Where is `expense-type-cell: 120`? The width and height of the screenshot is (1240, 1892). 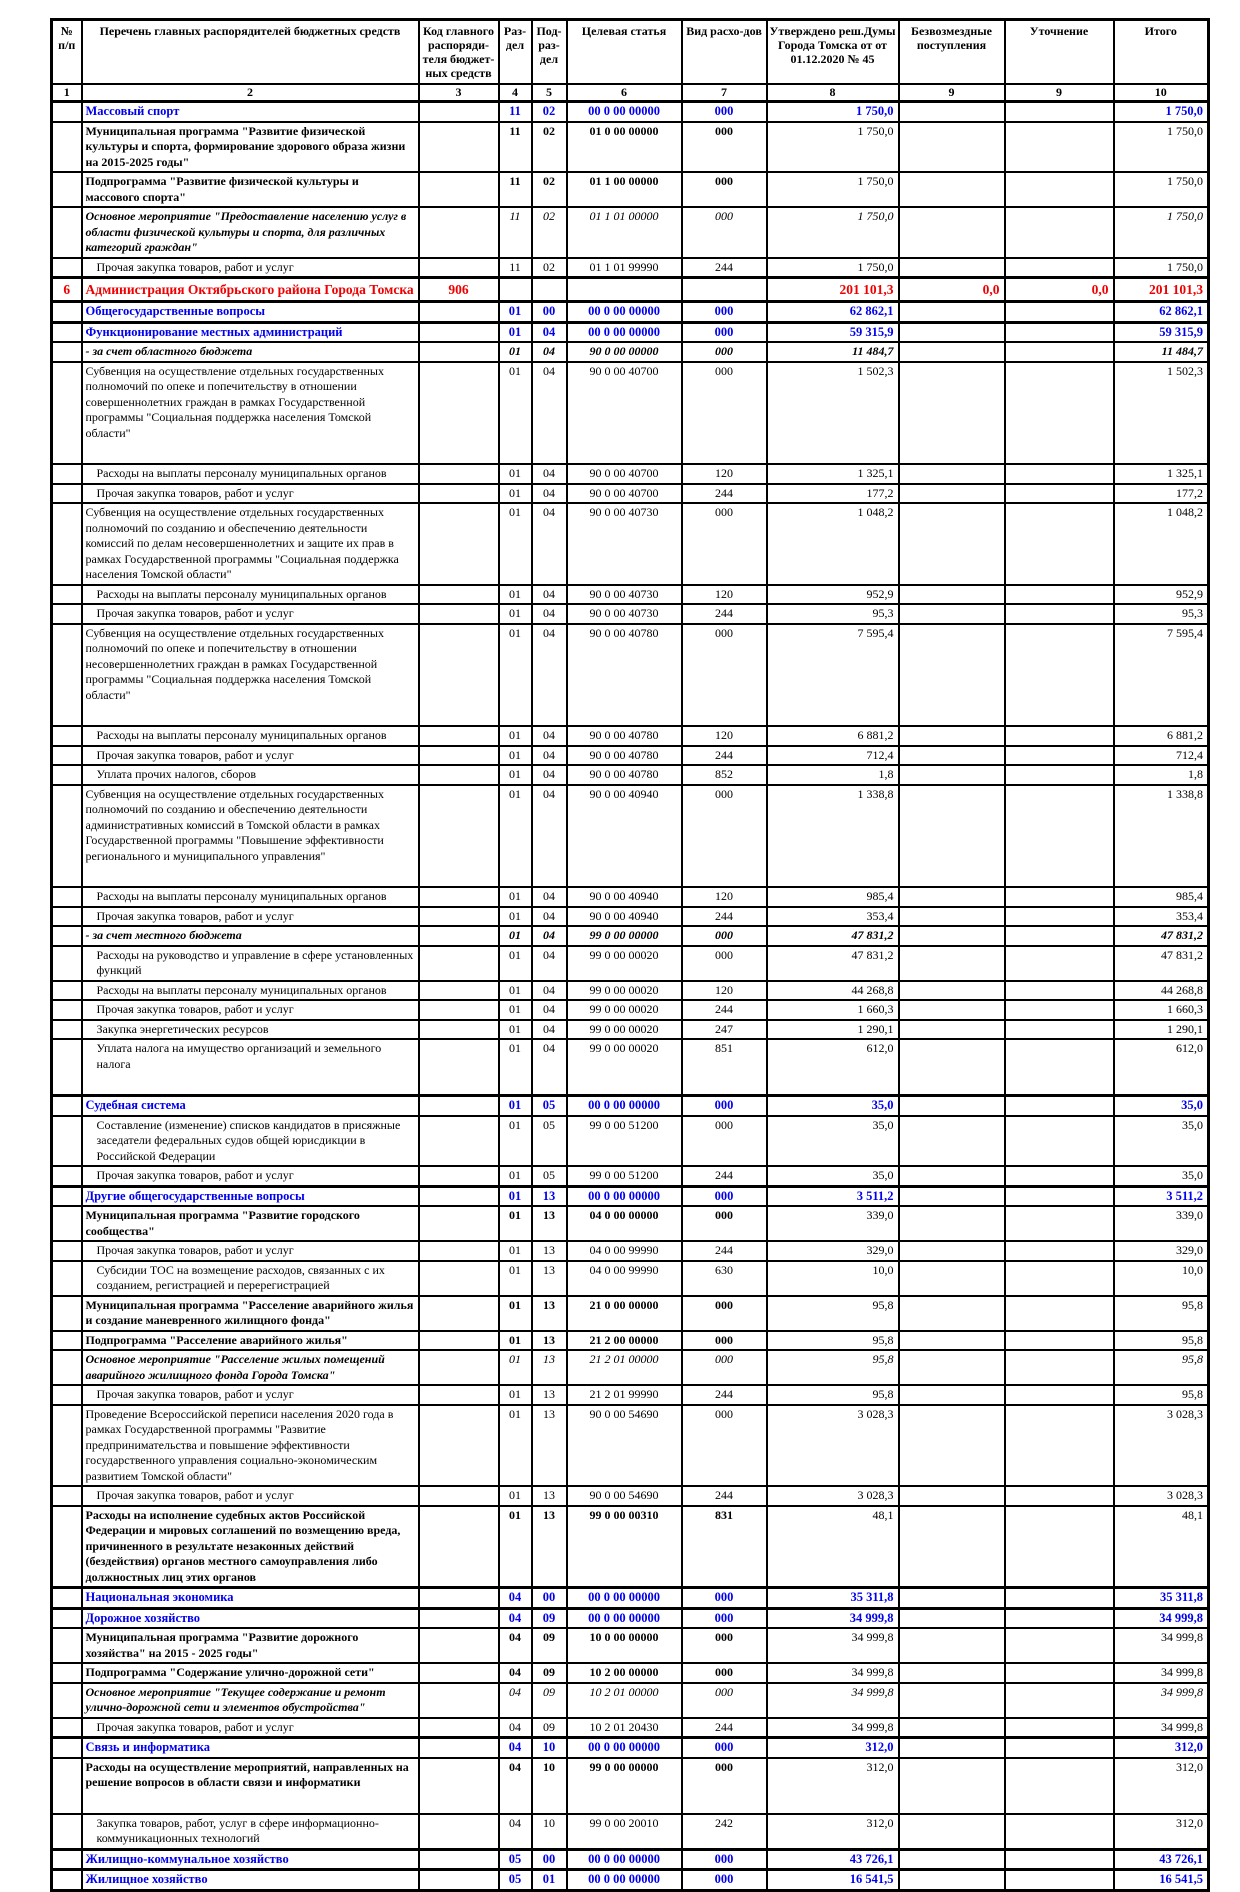
expense-type-cell: 120 is located at coordinates (724, 594).